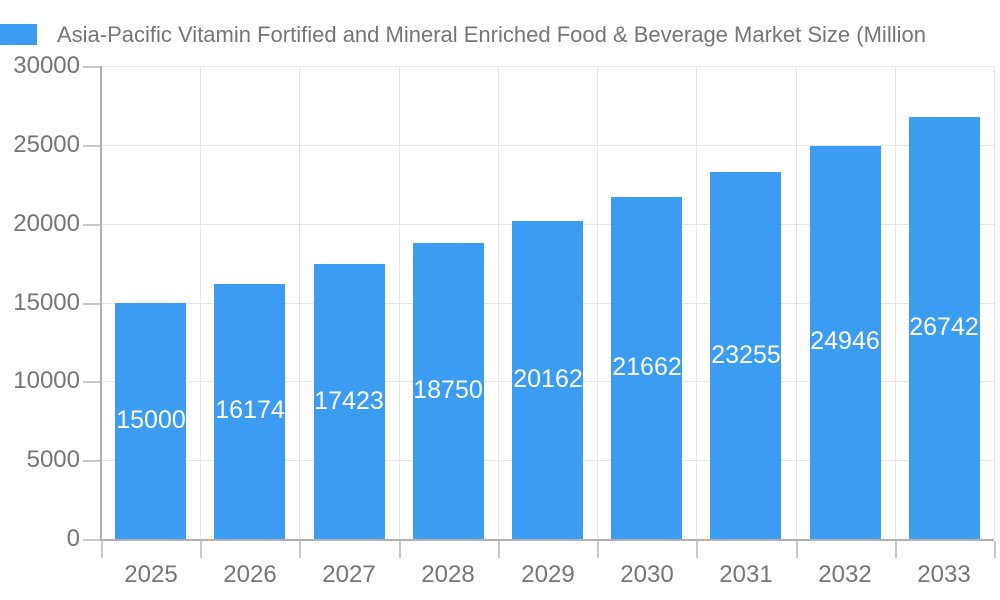 This screenshot has height=600, width=1000. Describe the element at coordinates (349, 574) in the screenshot. I see `x-tick-label: 2027` at that location.